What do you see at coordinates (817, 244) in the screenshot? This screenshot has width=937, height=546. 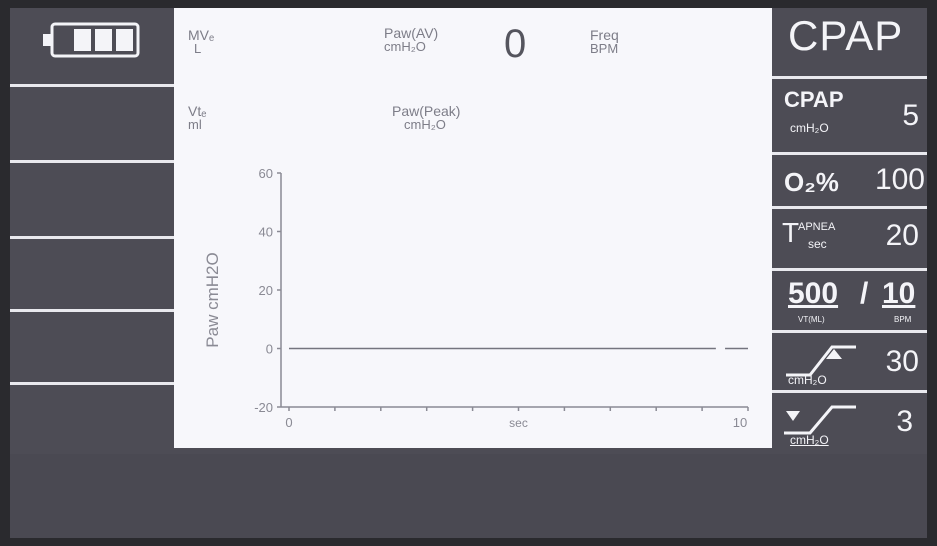 I see `tapnea-unit: sec` at bounding box center [817, 244].